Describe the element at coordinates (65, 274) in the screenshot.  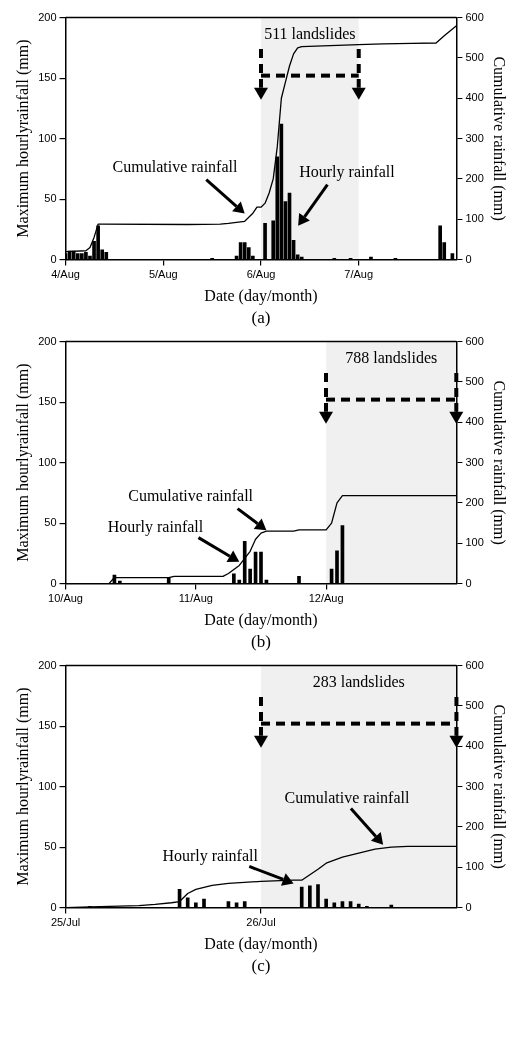
I see `x-tick-label: 4/Aug` at that location.